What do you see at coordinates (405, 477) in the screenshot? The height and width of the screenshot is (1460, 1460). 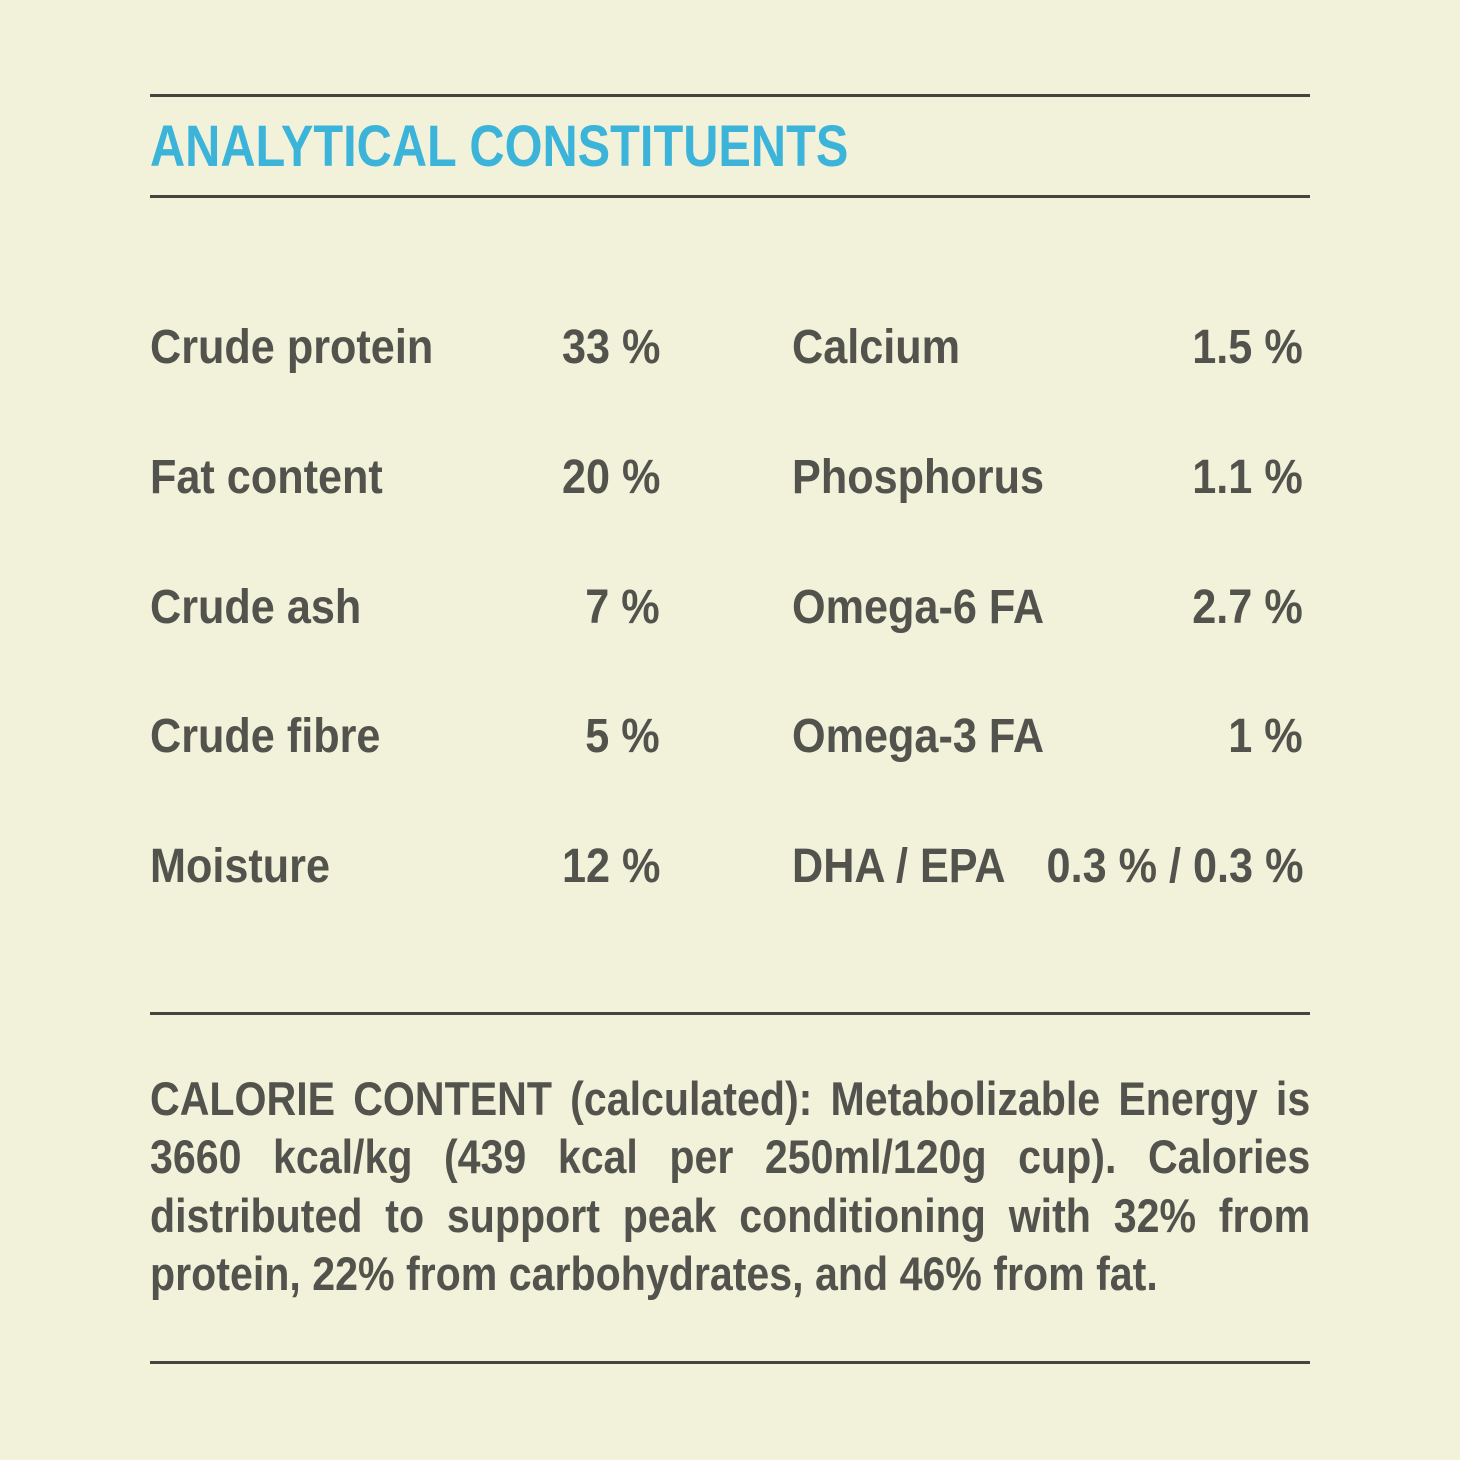 I see `nutrient-row: Fat content 20 %` at bounding box center [405, 477].